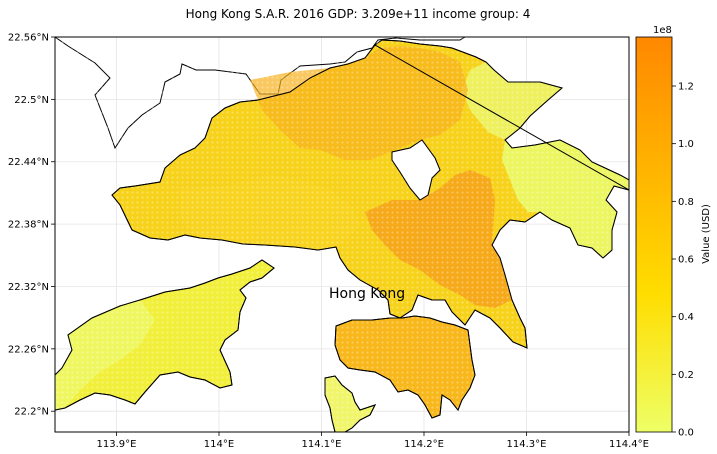  What do you see at coordinates (28, 38) in the screenshot?
I see `lat-tick-label: 22.56°N` at bounding box center [28, 38].